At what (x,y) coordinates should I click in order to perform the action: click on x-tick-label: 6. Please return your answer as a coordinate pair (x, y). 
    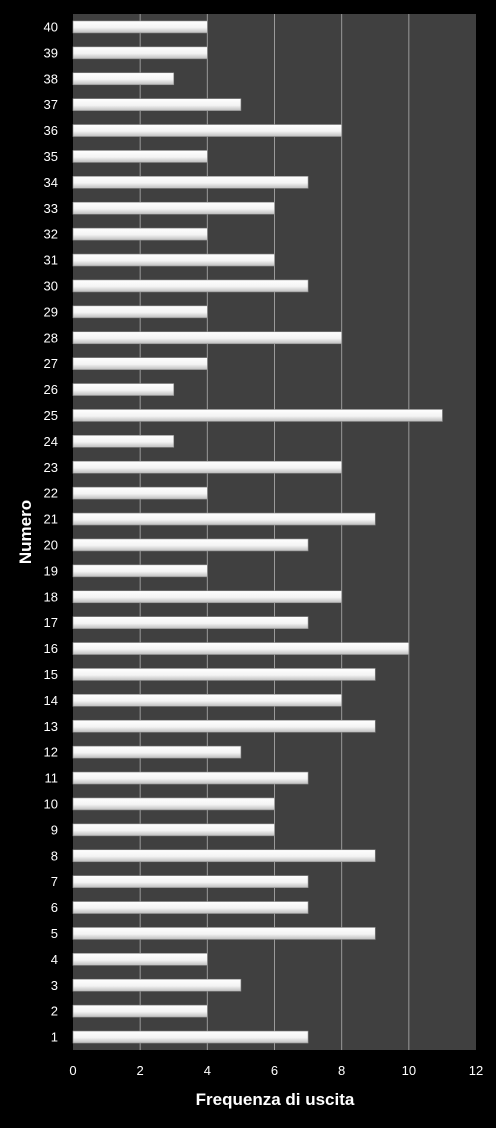
    Looking at the image, I should click on (274, 1070).